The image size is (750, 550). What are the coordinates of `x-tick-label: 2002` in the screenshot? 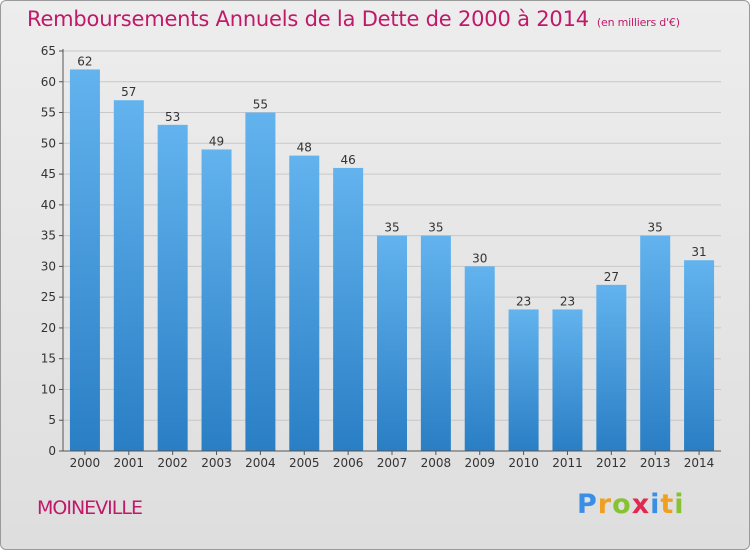 It's located at (172, 463).